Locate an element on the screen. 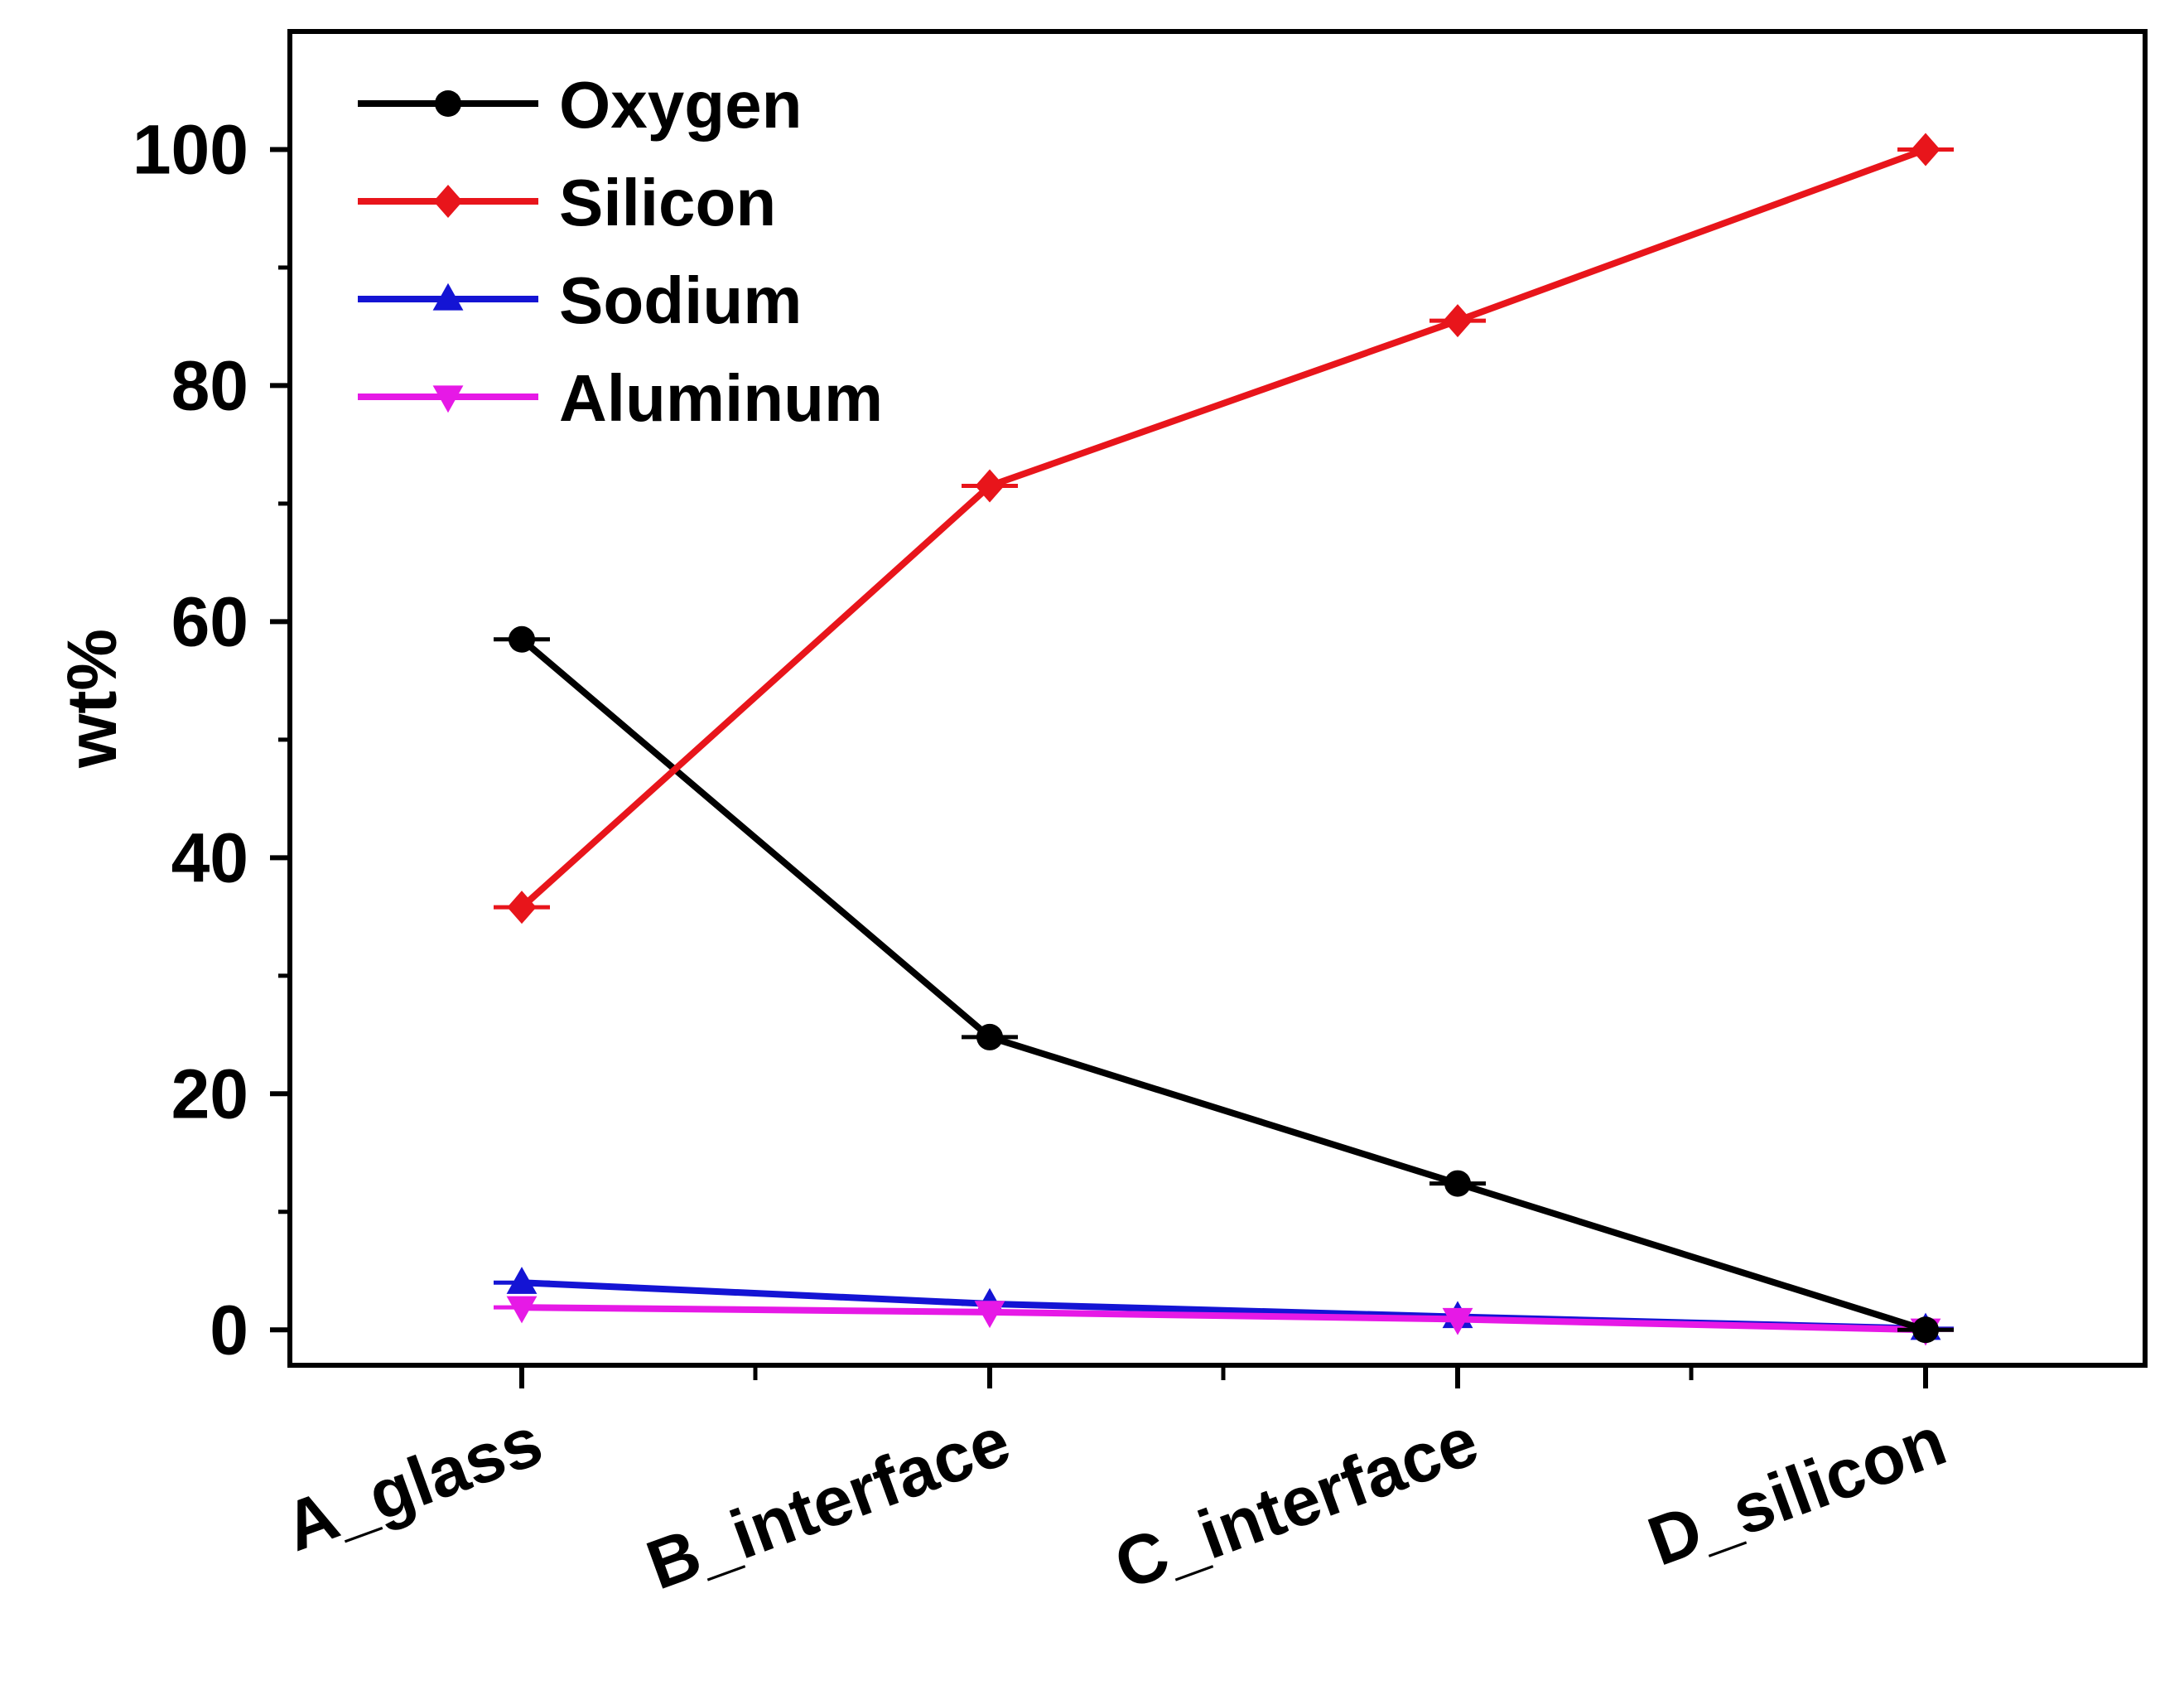  y-tick-label: 100 is located at coordinates (190, 149).